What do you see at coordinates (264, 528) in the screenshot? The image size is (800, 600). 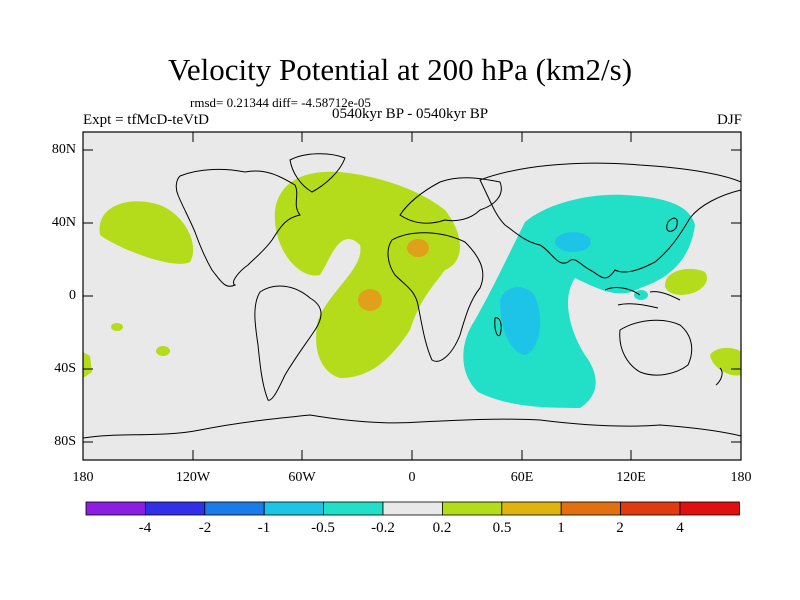 I see `colorbar-label: -1` at bounding box center [264, 528].